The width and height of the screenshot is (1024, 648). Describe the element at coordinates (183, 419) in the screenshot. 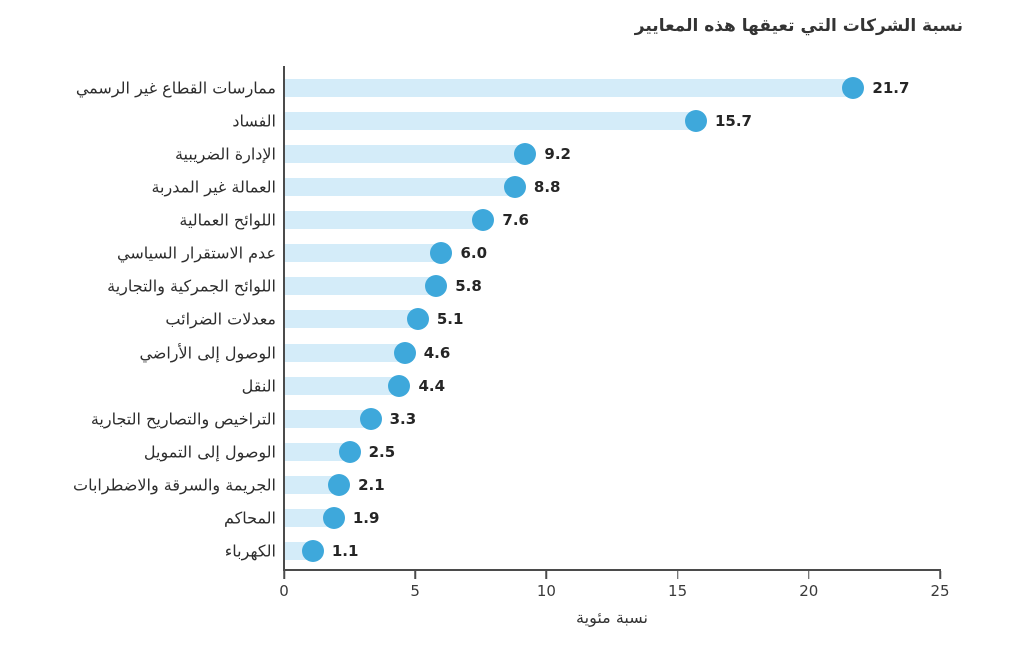

I see `category-label: التراخيص والتصاريح التجارية` at that location.